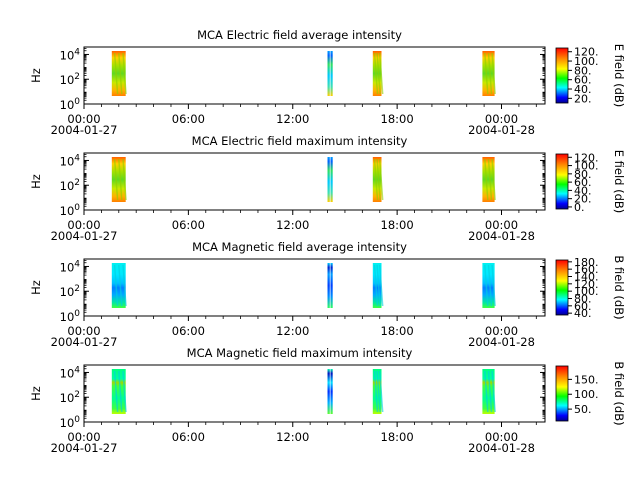  Describe the element at coordinates (583, 98) in the screenshot. I see `colorbar-tick-label: 20.` at that location.